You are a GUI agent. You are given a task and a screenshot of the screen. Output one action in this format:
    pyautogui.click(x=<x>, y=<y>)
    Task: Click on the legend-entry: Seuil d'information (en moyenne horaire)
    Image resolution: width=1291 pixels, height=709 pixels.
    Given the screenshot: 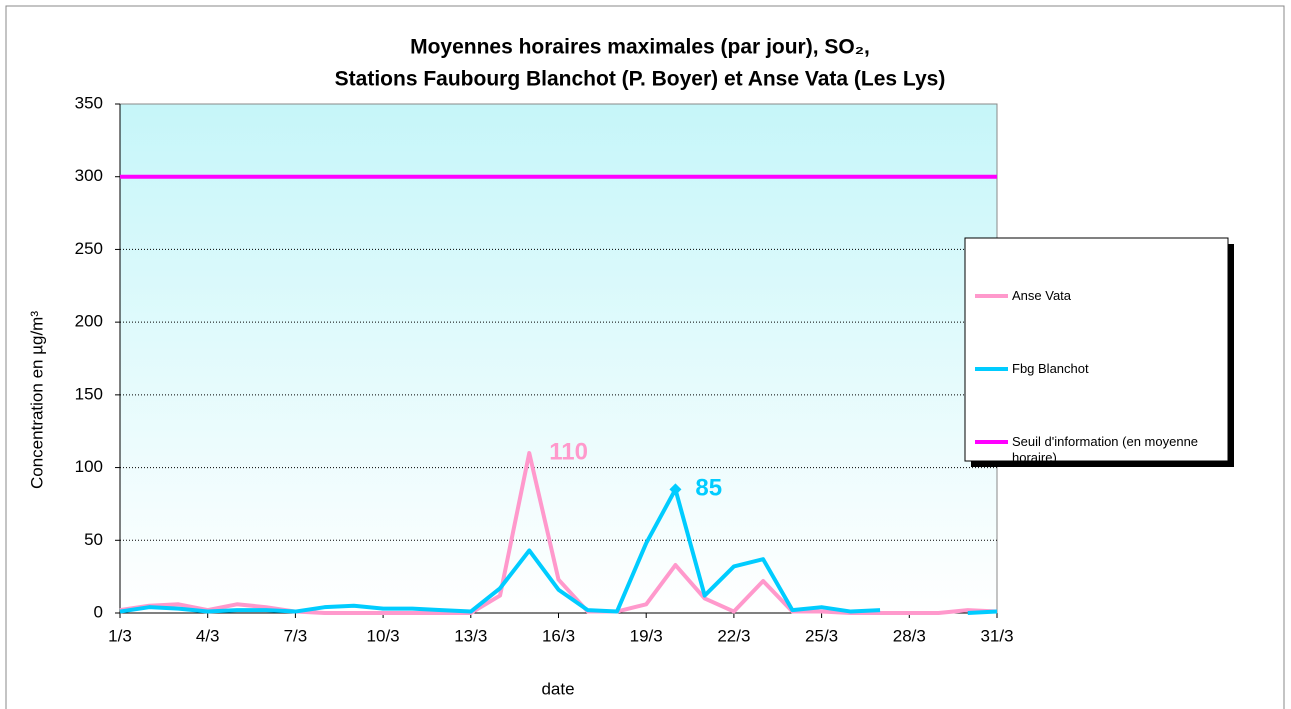 What is the action you would take?
    pyautogui.click(x=1105, y=449)
    